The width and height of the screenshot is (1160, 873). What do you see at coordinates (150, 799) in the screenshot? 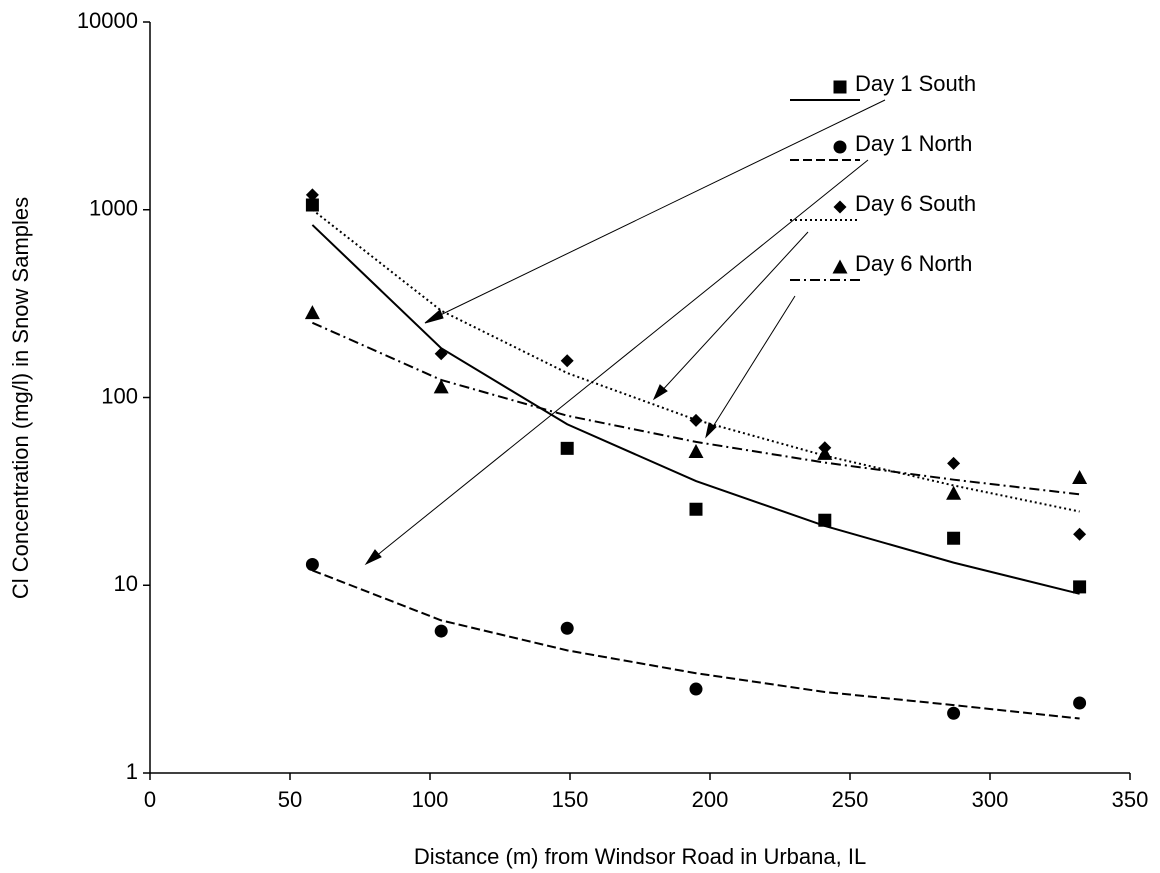
I see `x-tick-label: 0` at bounding box center [150, 799].